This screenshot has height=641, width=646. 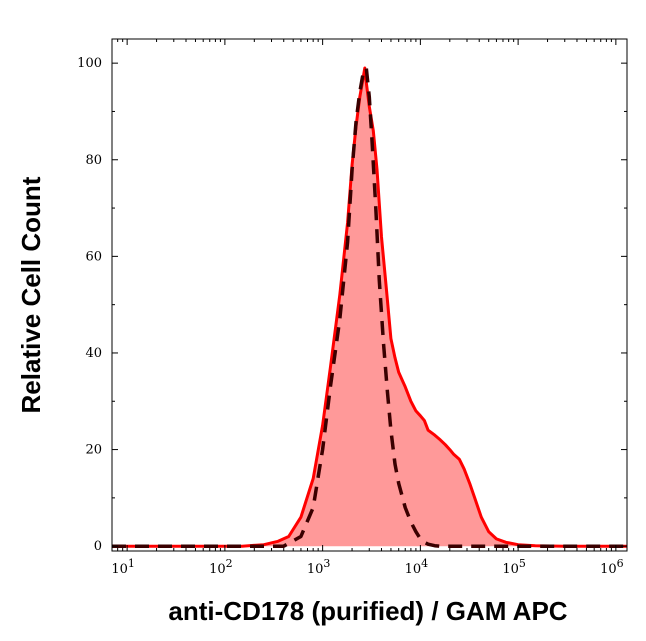 What do you see at coordinates (98, 546) in the screenshot?
I see `y-tick-label: 0` at bounding box center [98, 546].